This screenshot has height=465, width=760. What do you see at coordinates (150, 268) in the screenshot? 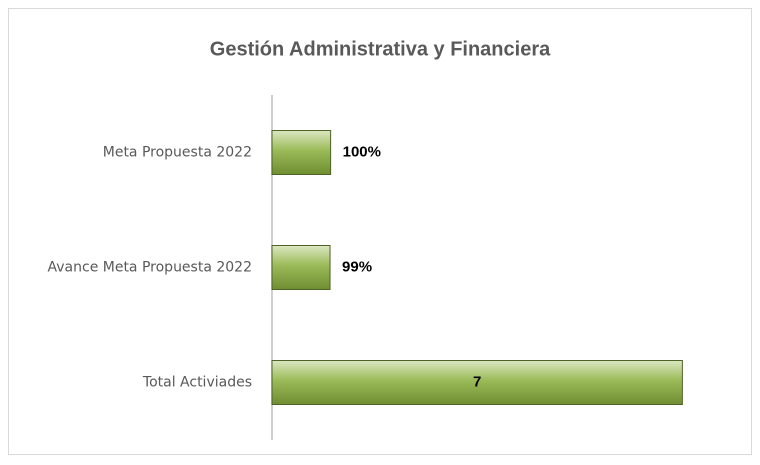
I see `y-tick-label: Avance Meta Propuesta 2022` at bounding box center [150, 268].